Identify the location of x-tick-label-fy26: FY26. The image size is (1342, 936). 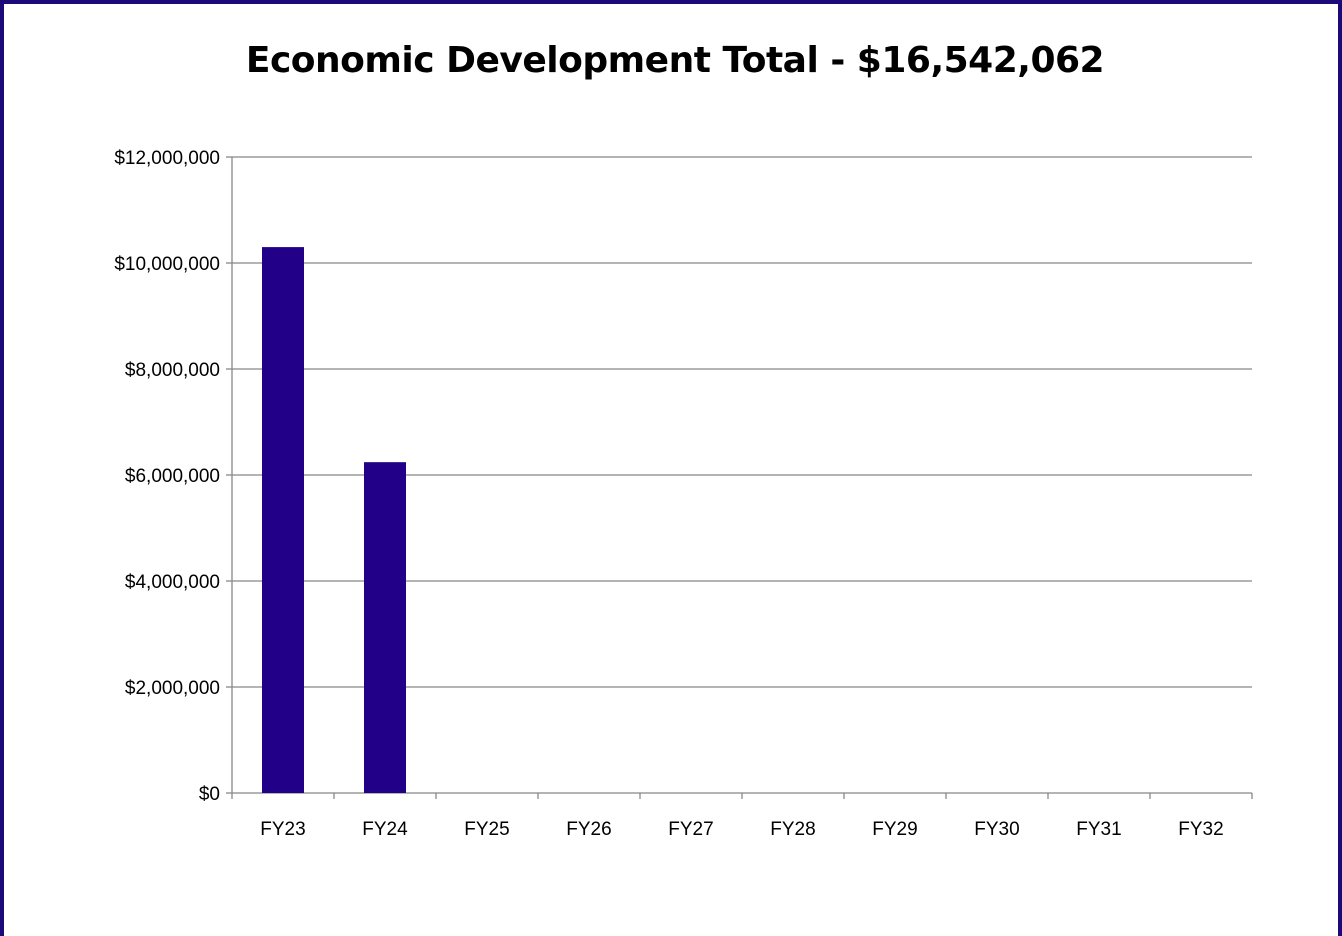
(588, 829).